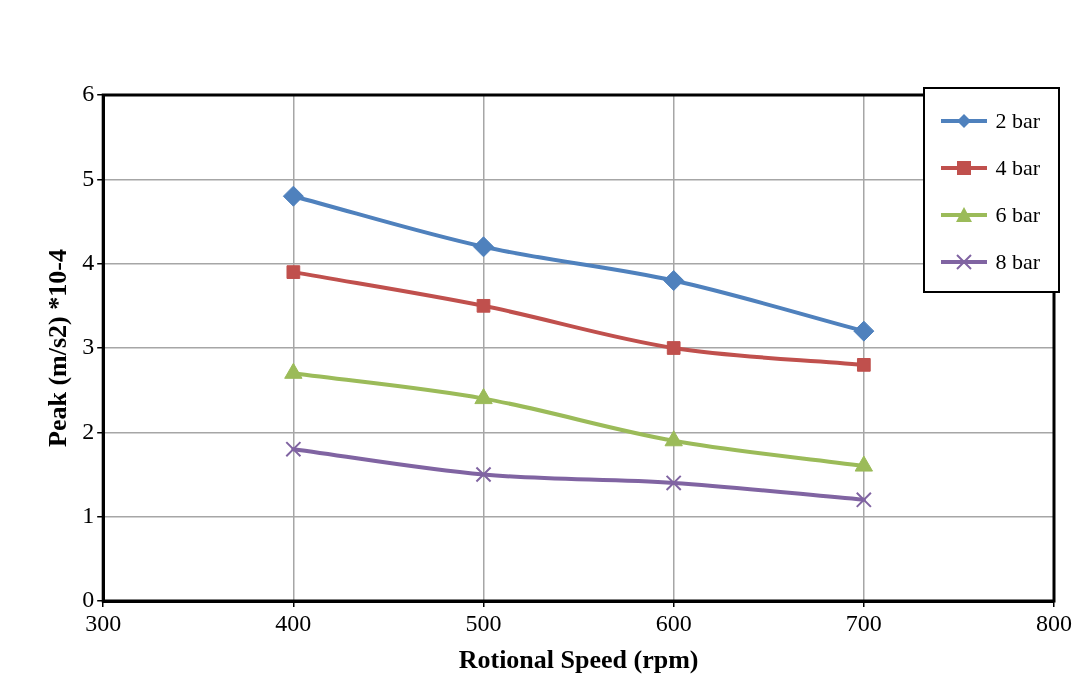 Image resolution: width=1092 pixels, height=699 pixels. What do you see at coordinates (88, 514) in the screenshot?
I see `y-tick-label: 1` at bounding box center [88, 514].